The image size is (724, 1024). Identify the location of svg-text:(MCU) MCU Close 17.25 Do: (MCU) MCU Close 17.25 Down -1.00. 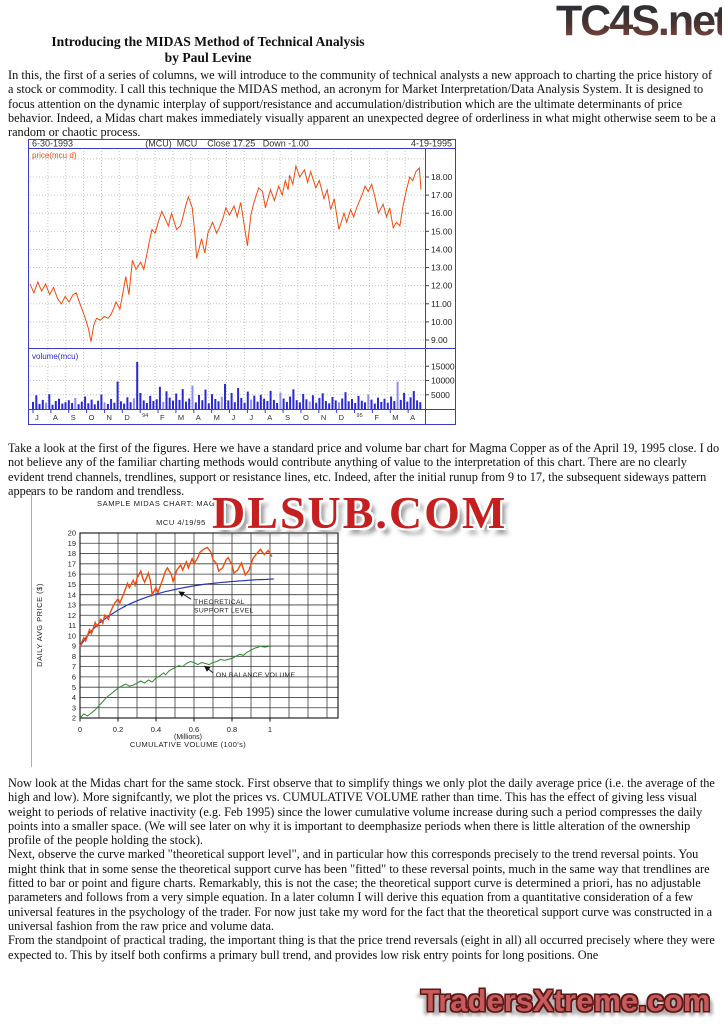
(227, 144).